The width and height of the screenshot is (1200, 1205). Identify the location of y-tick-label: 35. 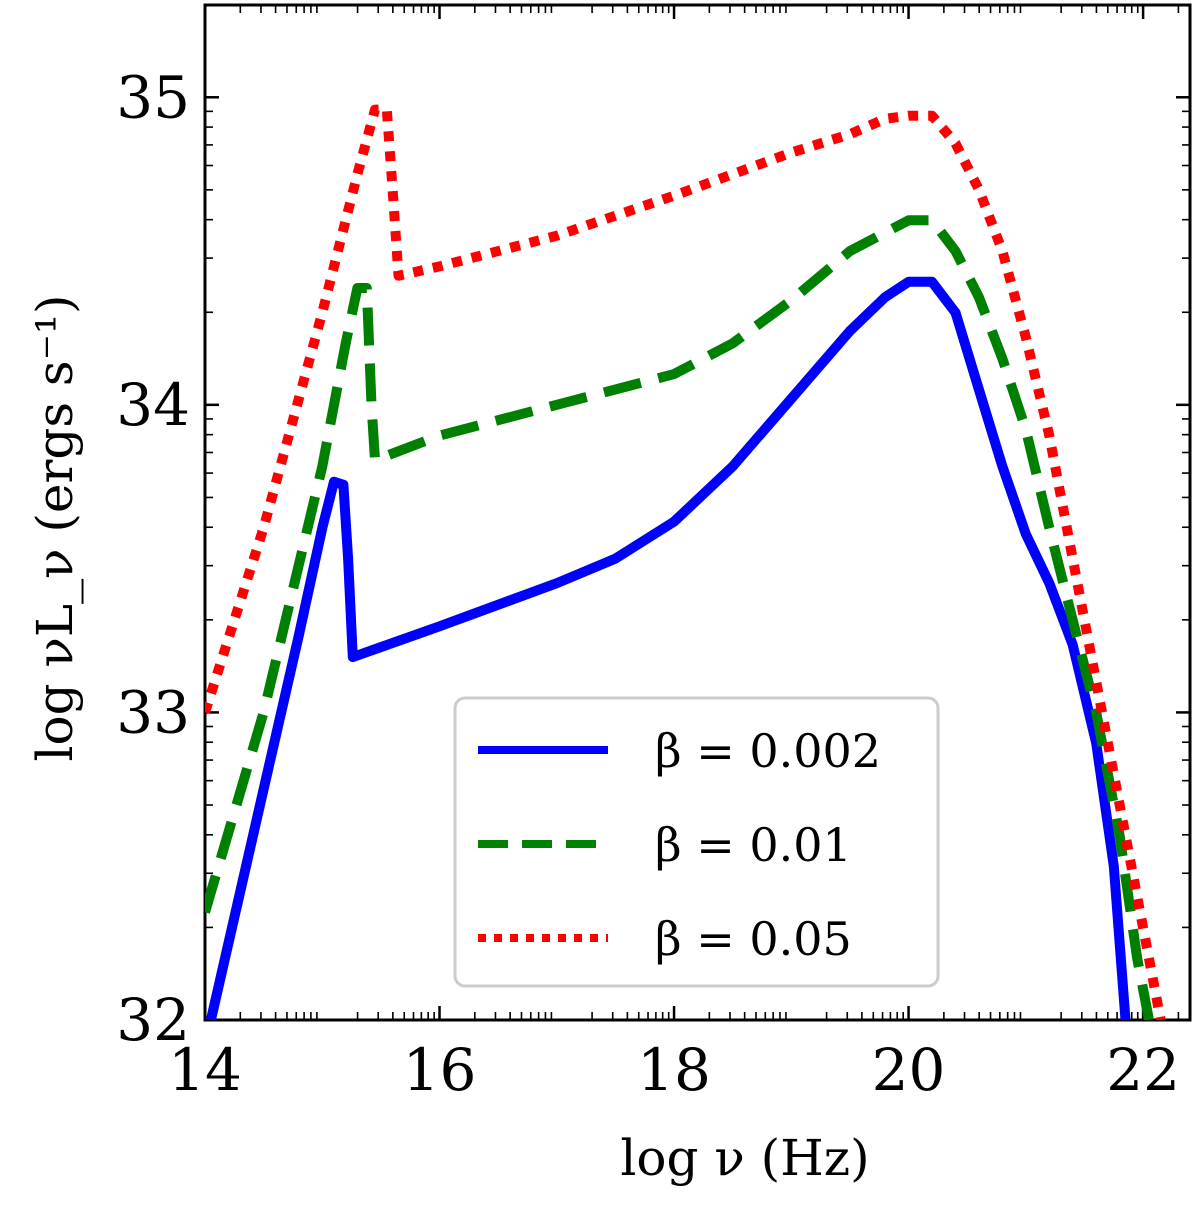
(153, 97).